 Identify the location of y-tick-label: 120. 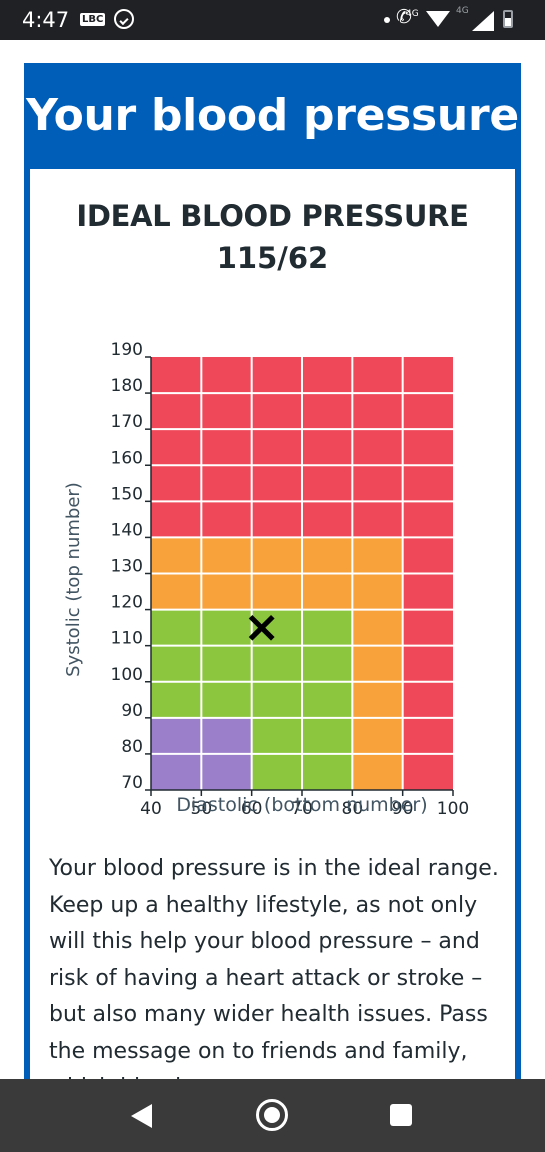
(127, 603).